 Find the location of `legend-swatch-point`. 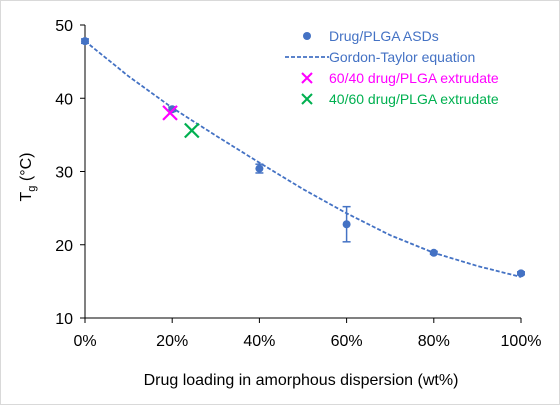

legend-swatch-point is located at coordinates (307, 36).